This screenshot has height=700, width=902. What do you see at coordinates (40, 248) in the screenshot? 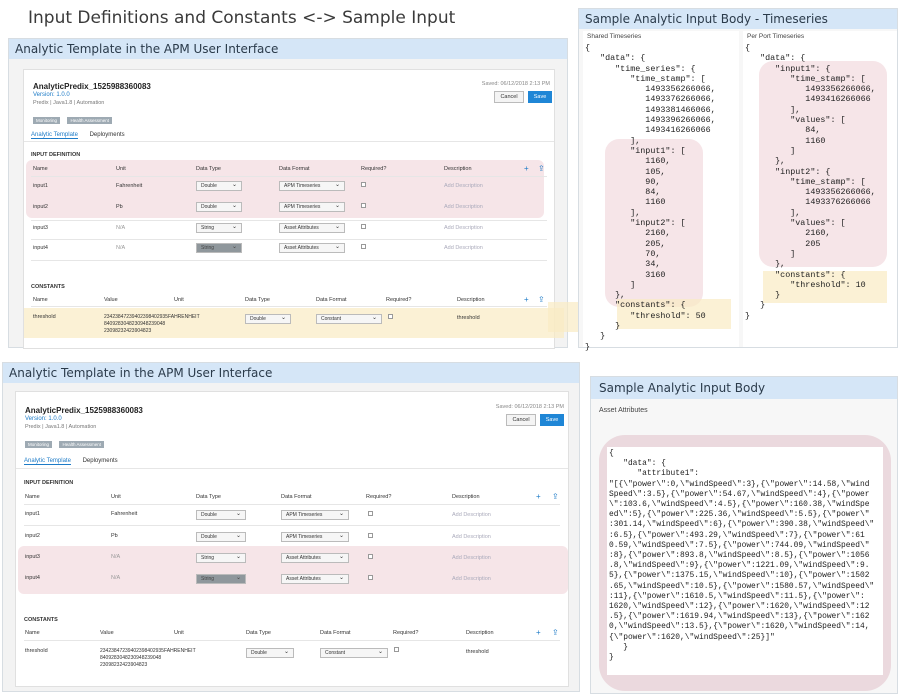
I see `input4-name: input4` at bounding box center [40, 248].